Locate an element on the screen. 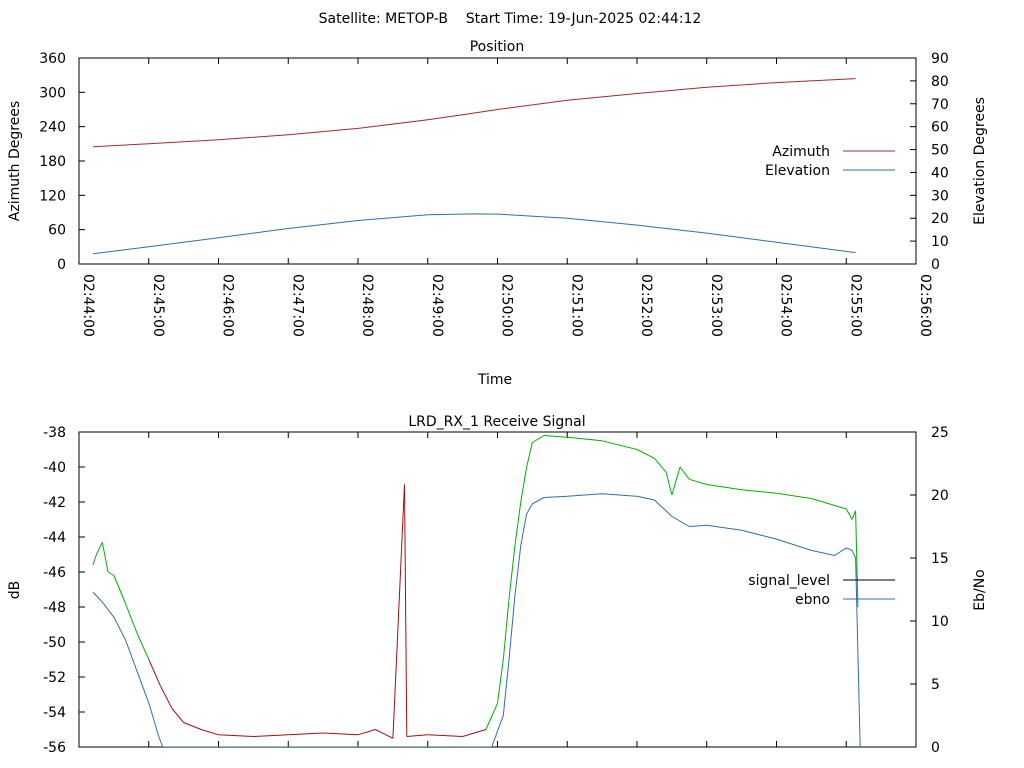  x-tick-label: 02:54:00 is located at coordinates (786, 305).